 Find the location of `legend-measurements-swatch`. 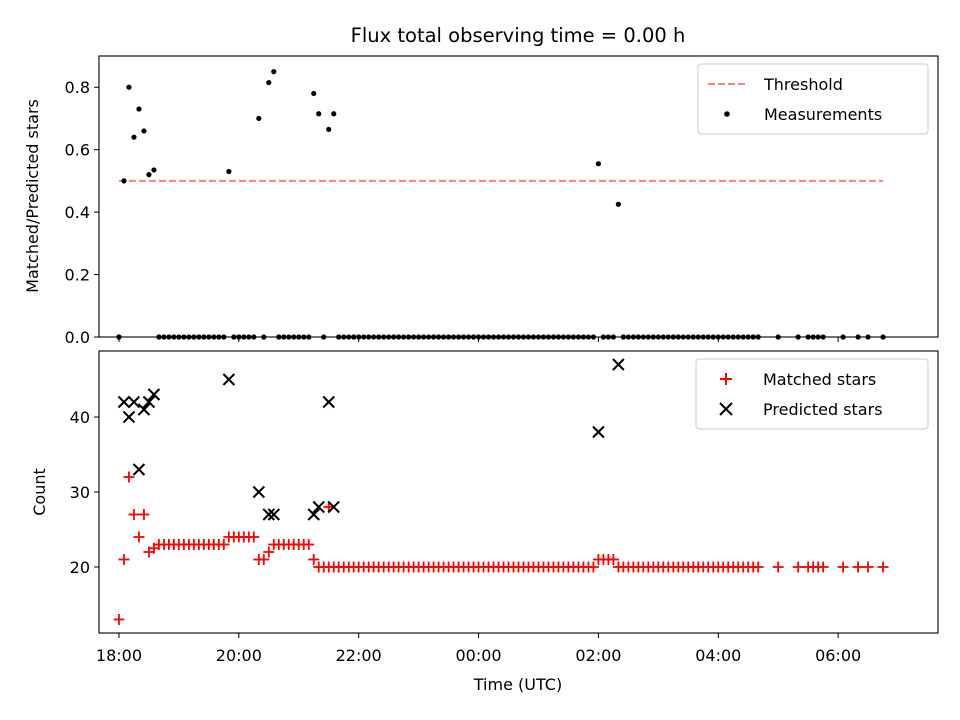

legend-measurements-swatch is located at coordinates (727, 114).